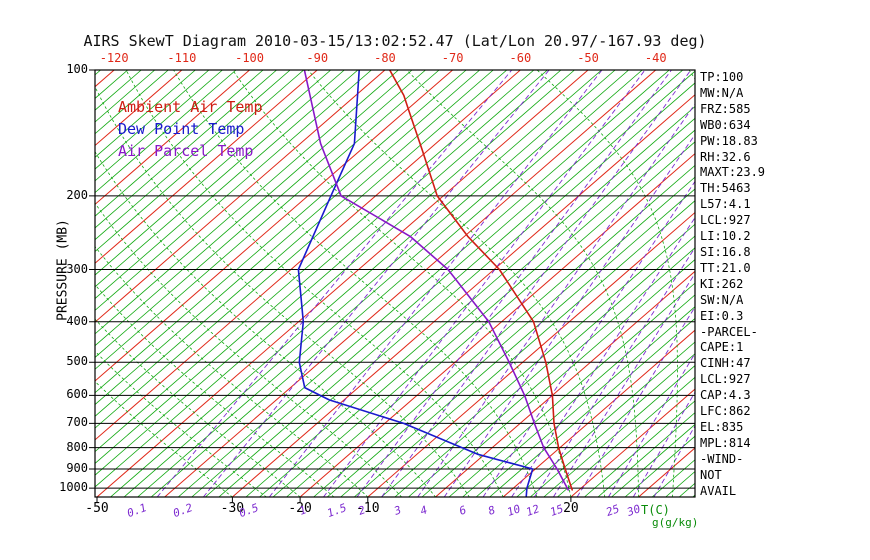 This screenshot has height=560, width=870. What do you see at coordinates (722, 426) in the screenshot?
I see `side-panel-line: EL:835` at bounding box center [722, 426].